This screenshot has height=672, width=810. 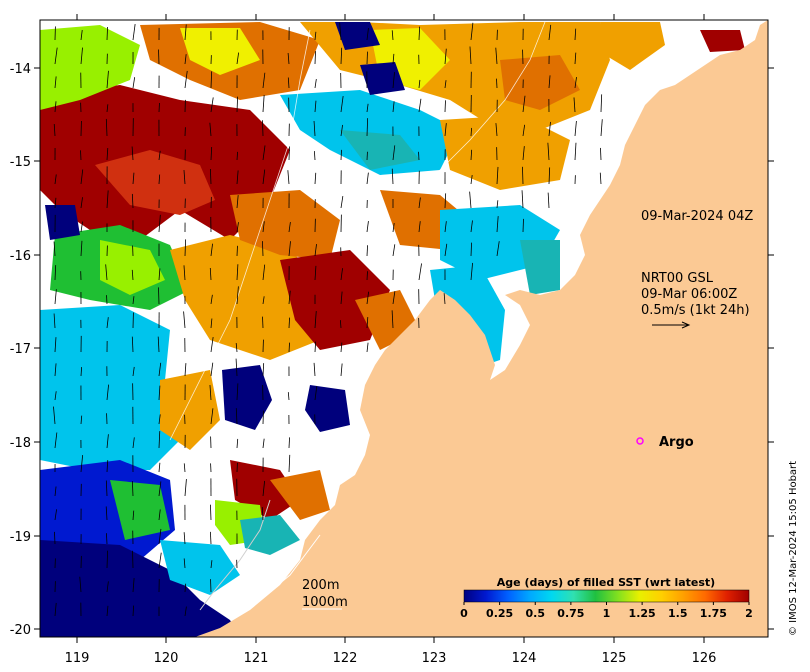 I want to click on track-line, so click(x=240, y=235).